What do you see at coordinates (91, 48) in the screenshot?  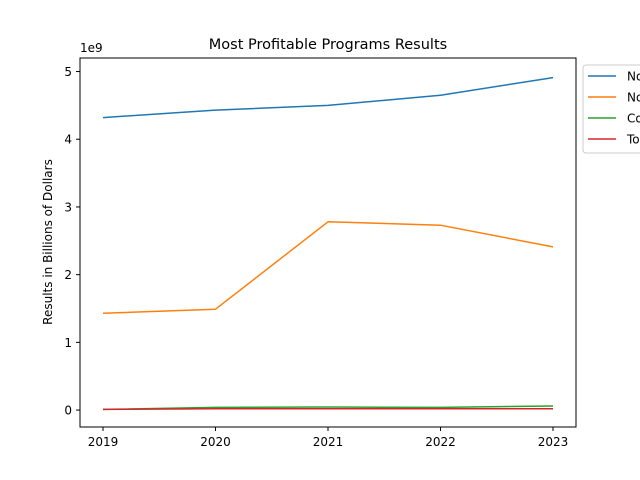 I see `y-offset-label: 1e9` at bounding box center [91, 48].